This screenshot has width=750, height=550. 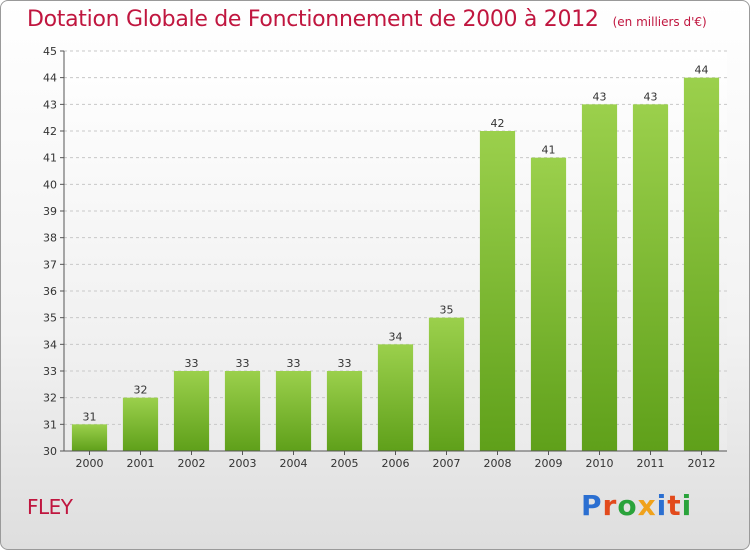 I want to click on data-label-2012: 44, so click(x=702, y=70).